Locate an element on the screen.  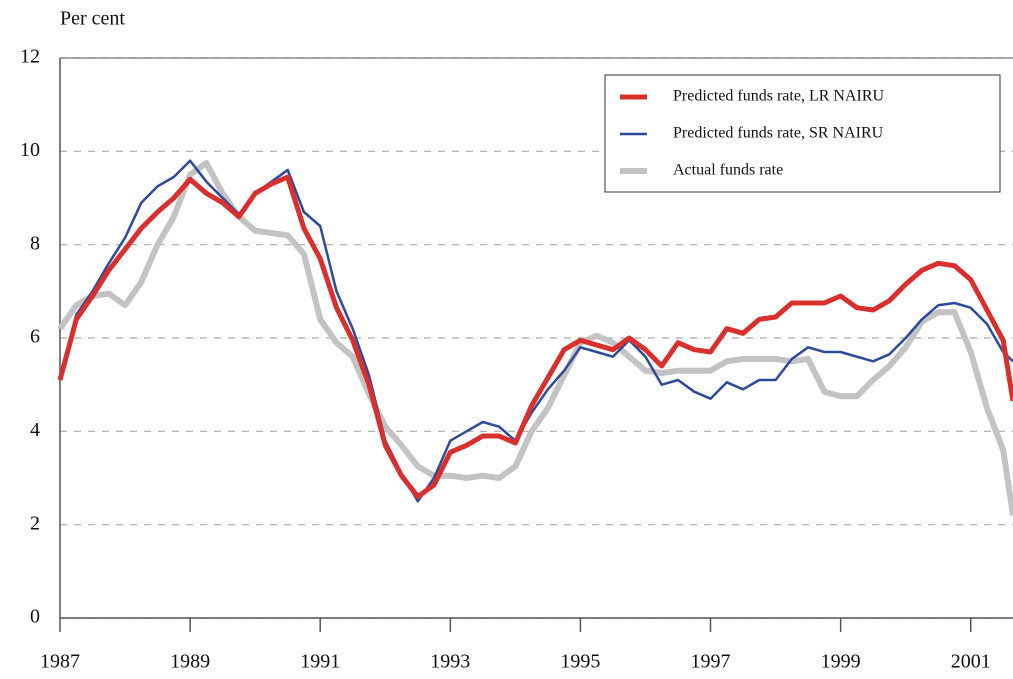
x-tick-label: 1995 is located at coordinates (580, 662).